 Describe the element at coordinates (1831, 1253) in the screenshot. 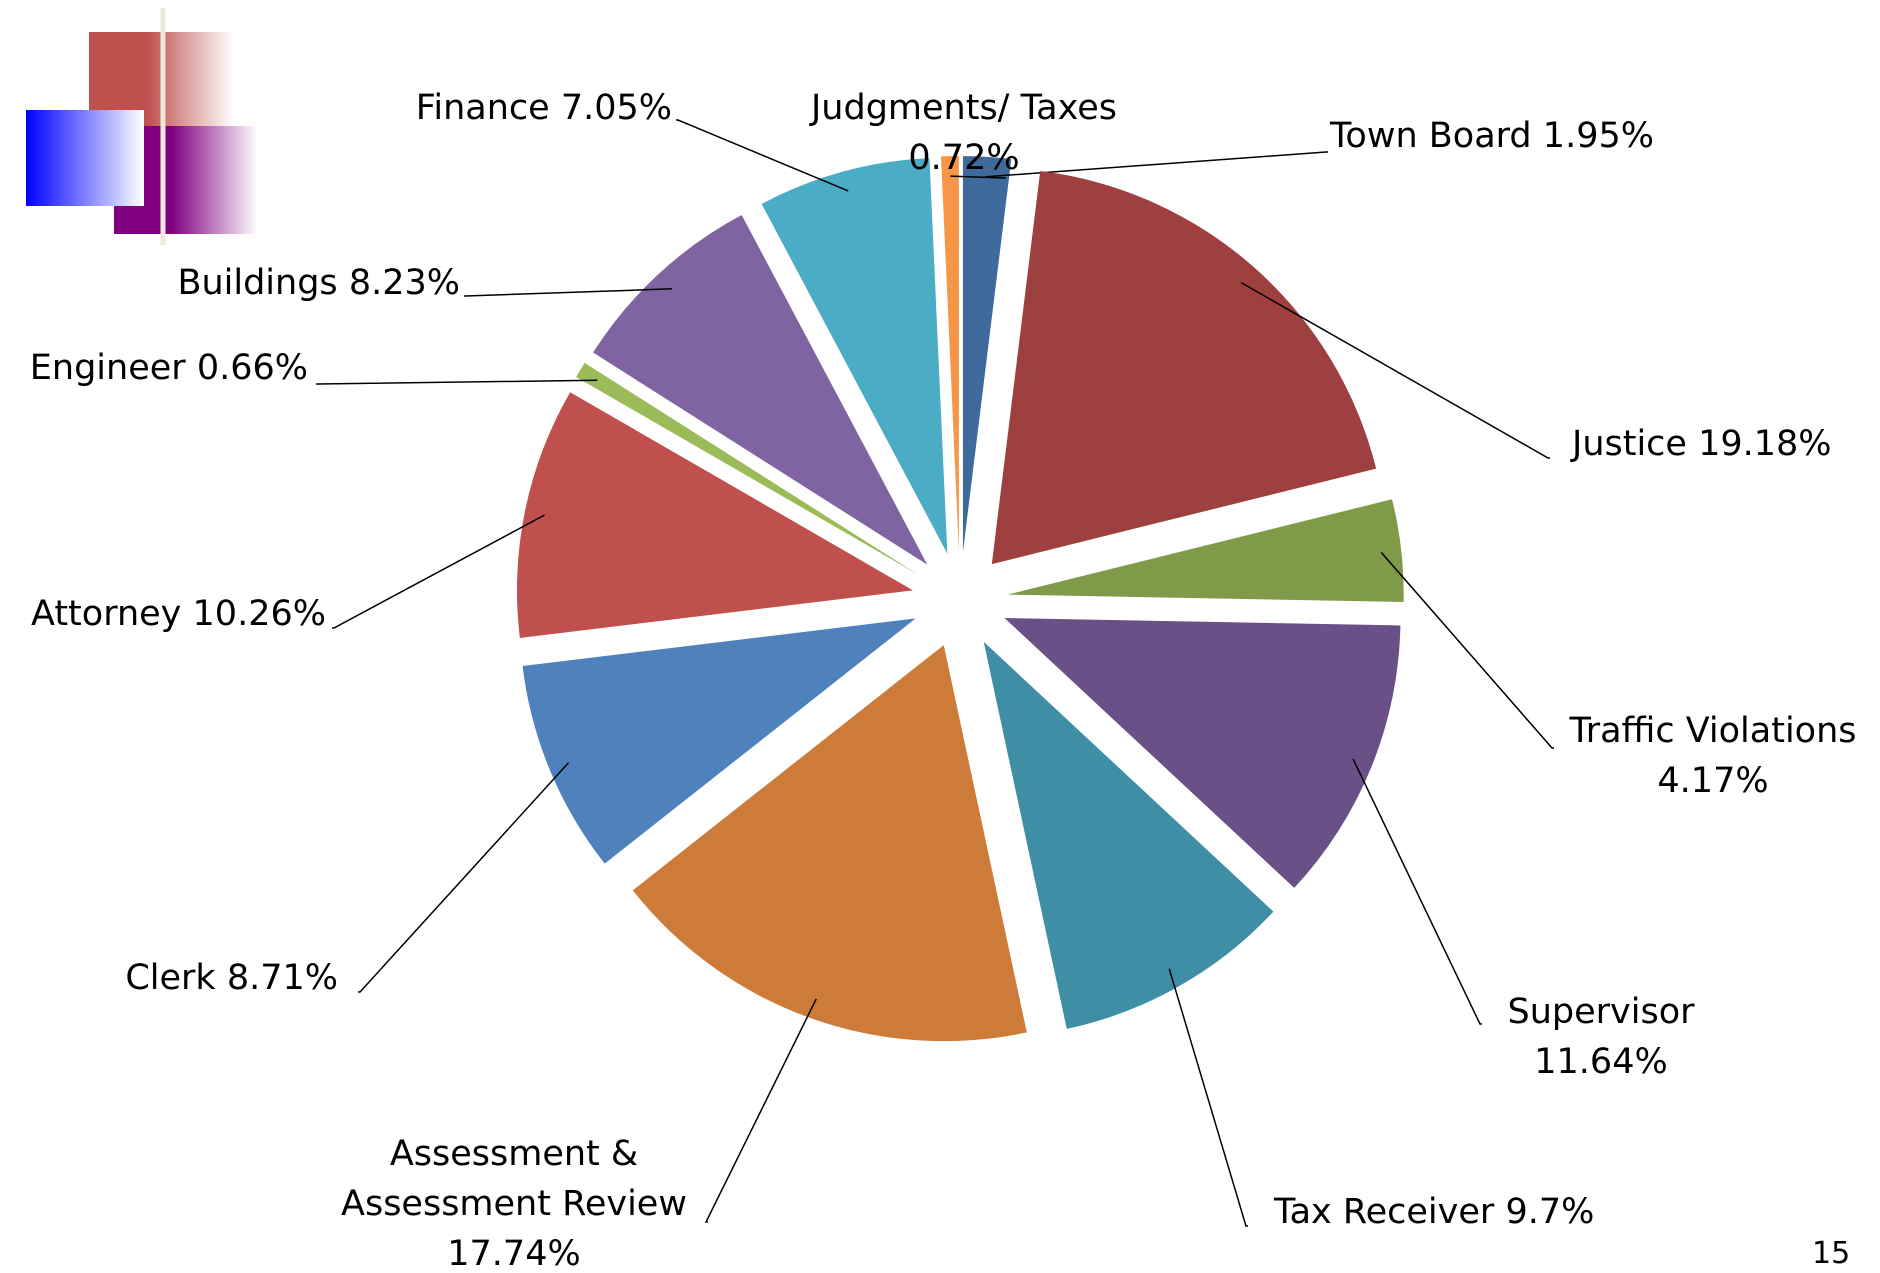

I see `page-number: 15` at that location.